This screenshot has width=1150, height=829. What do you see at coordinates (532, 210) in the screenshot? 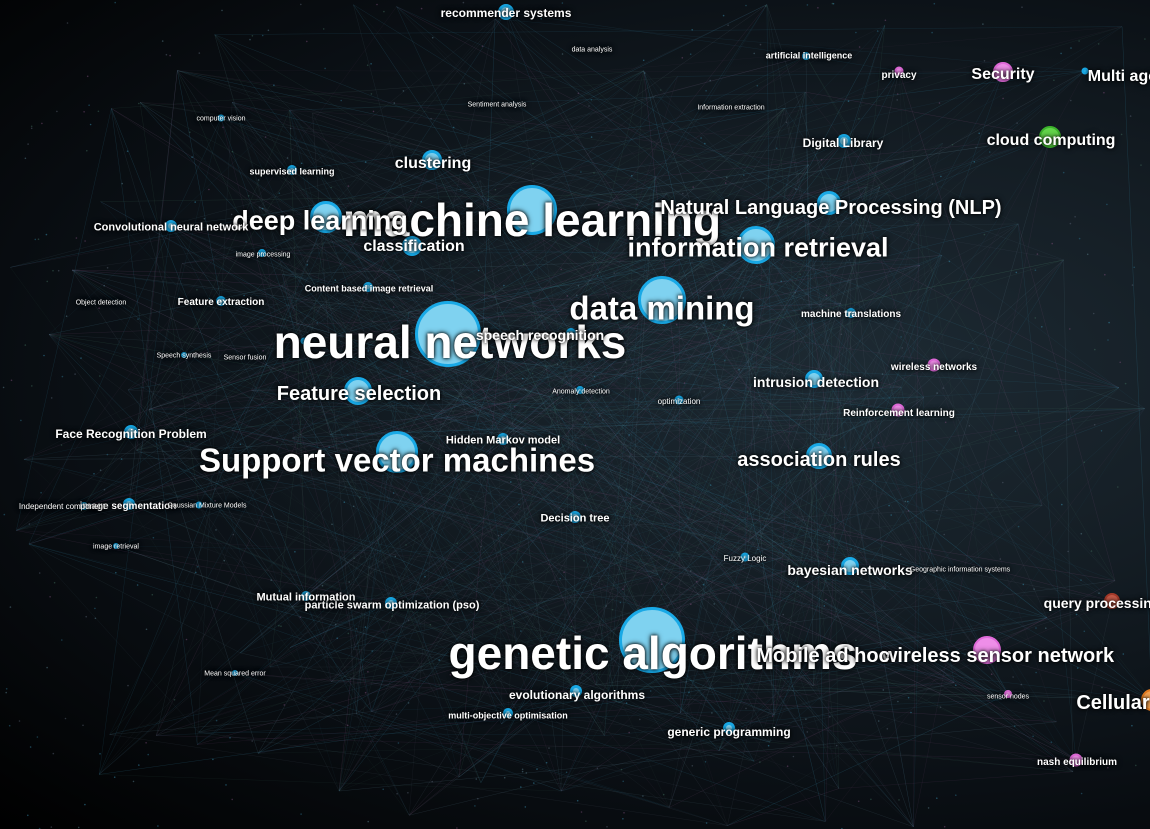
I see `node-machine-learning` at bounding box center [532, 210].